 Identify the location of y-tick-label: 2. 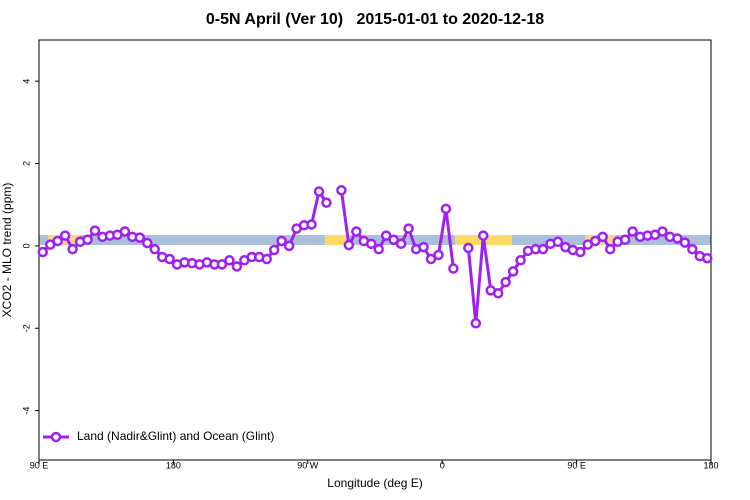
(26, 163).